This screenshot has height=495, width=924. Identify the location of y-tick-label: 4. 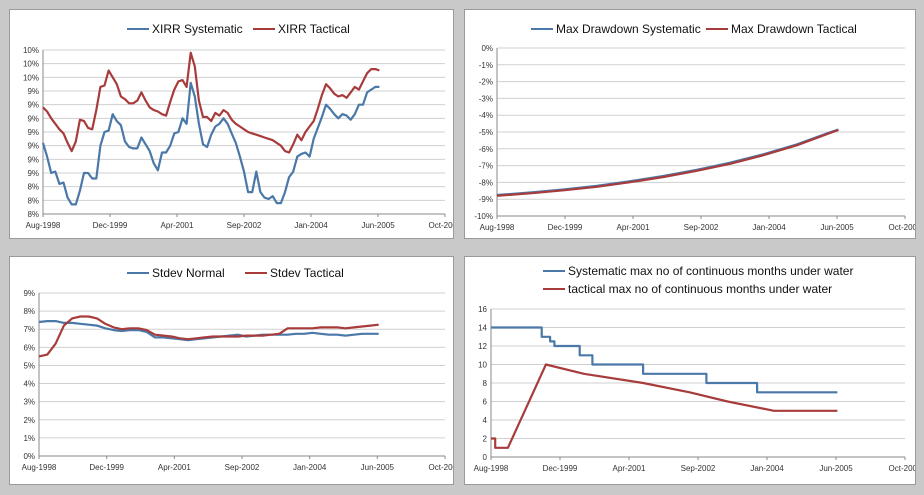
(485, 420).